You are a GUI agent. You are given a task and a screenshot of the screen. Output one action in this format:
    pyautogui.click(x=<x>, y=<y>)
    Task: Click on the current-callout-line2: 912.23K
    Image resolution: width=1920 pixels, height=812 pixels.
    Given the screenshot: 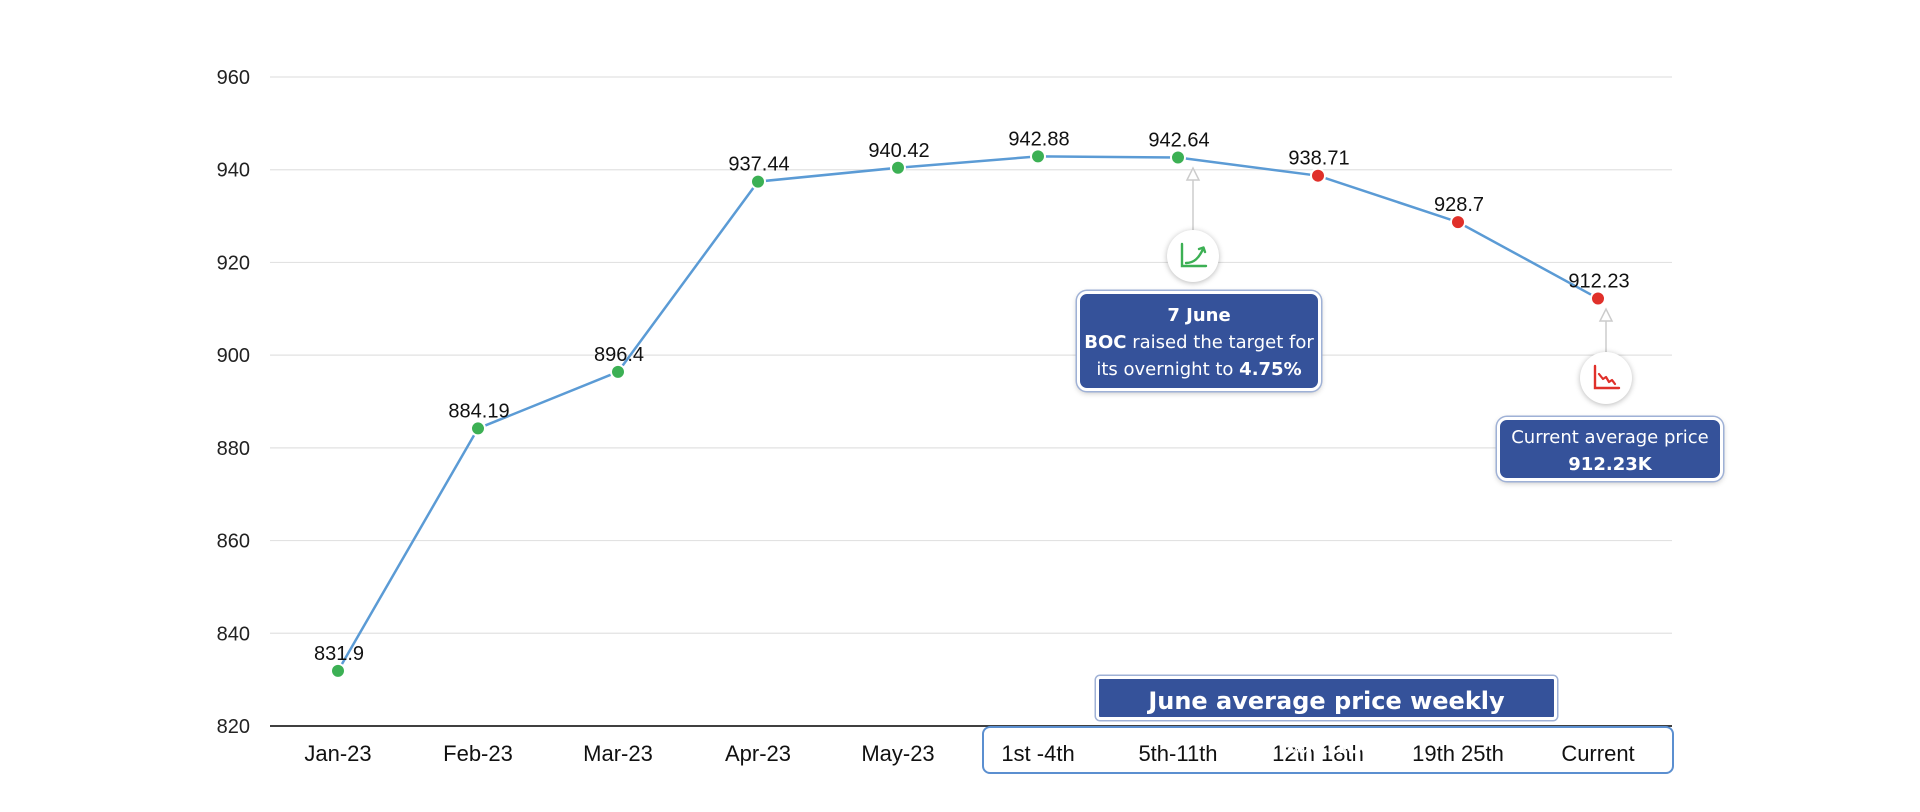 What is the action you would take?
    pyautogui.click(x=1610, y=464)
    